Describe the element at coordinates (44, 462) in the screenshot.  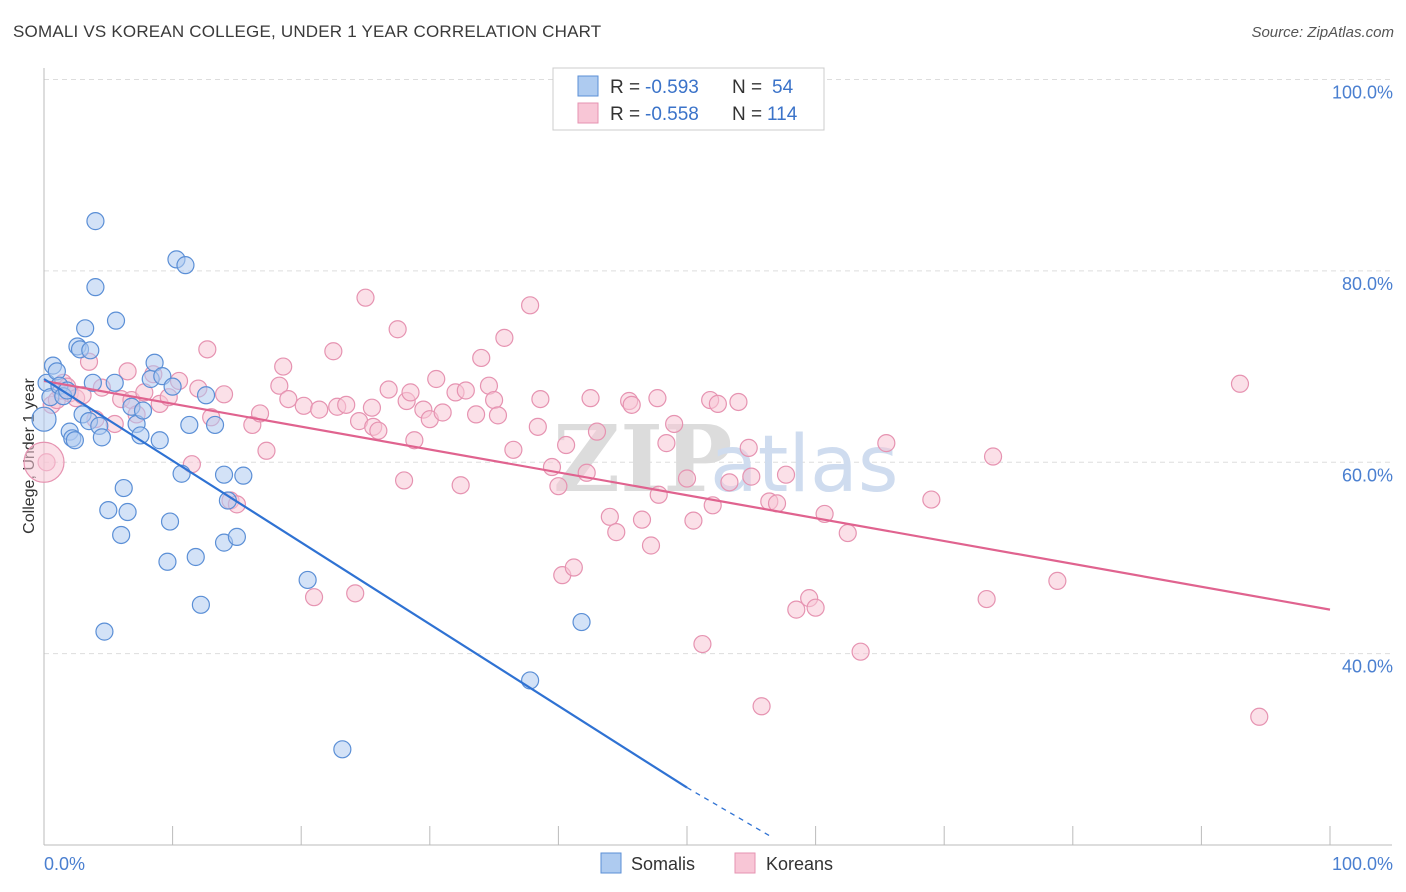
I see `korean-point-large` at that location.